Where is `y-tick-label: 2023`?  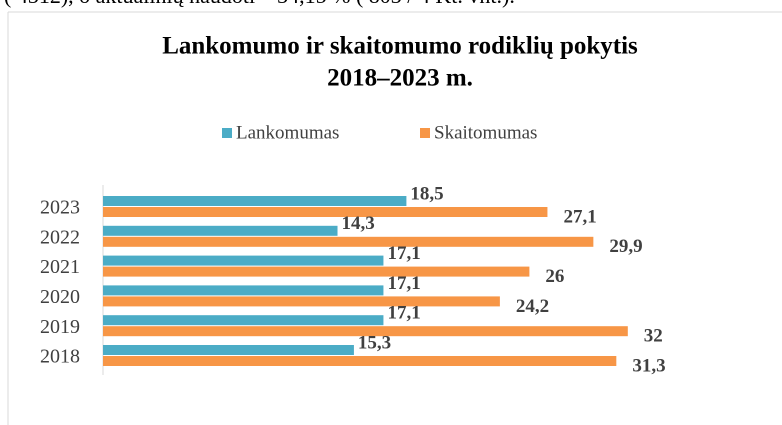 y-tick-label: 2023 is located at coordinates (60, 208).